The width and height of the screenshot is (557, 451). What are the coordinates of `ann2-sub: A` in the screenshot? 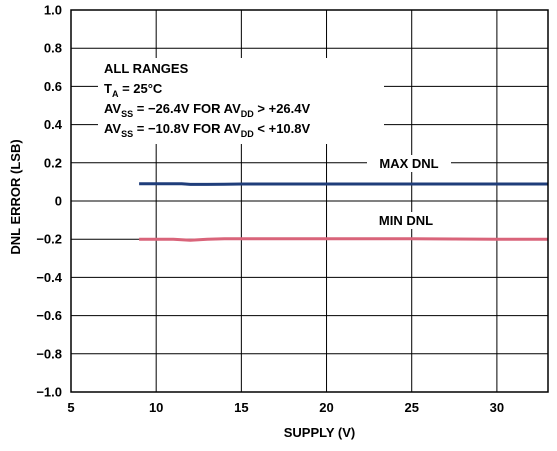 It's located at (115, 94).